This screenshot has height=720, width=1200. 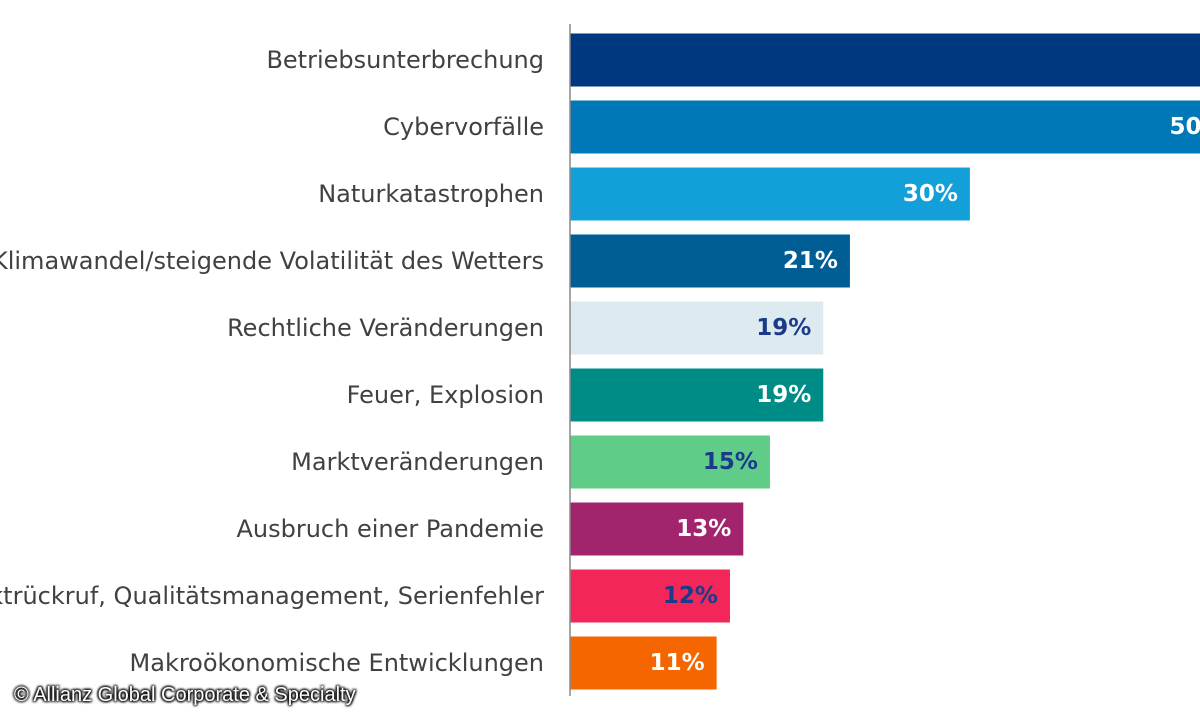 What do you see at coordinates (730, 462) in the screenshot?
I see `value-label: 15%` at bounding box center [730, 462].